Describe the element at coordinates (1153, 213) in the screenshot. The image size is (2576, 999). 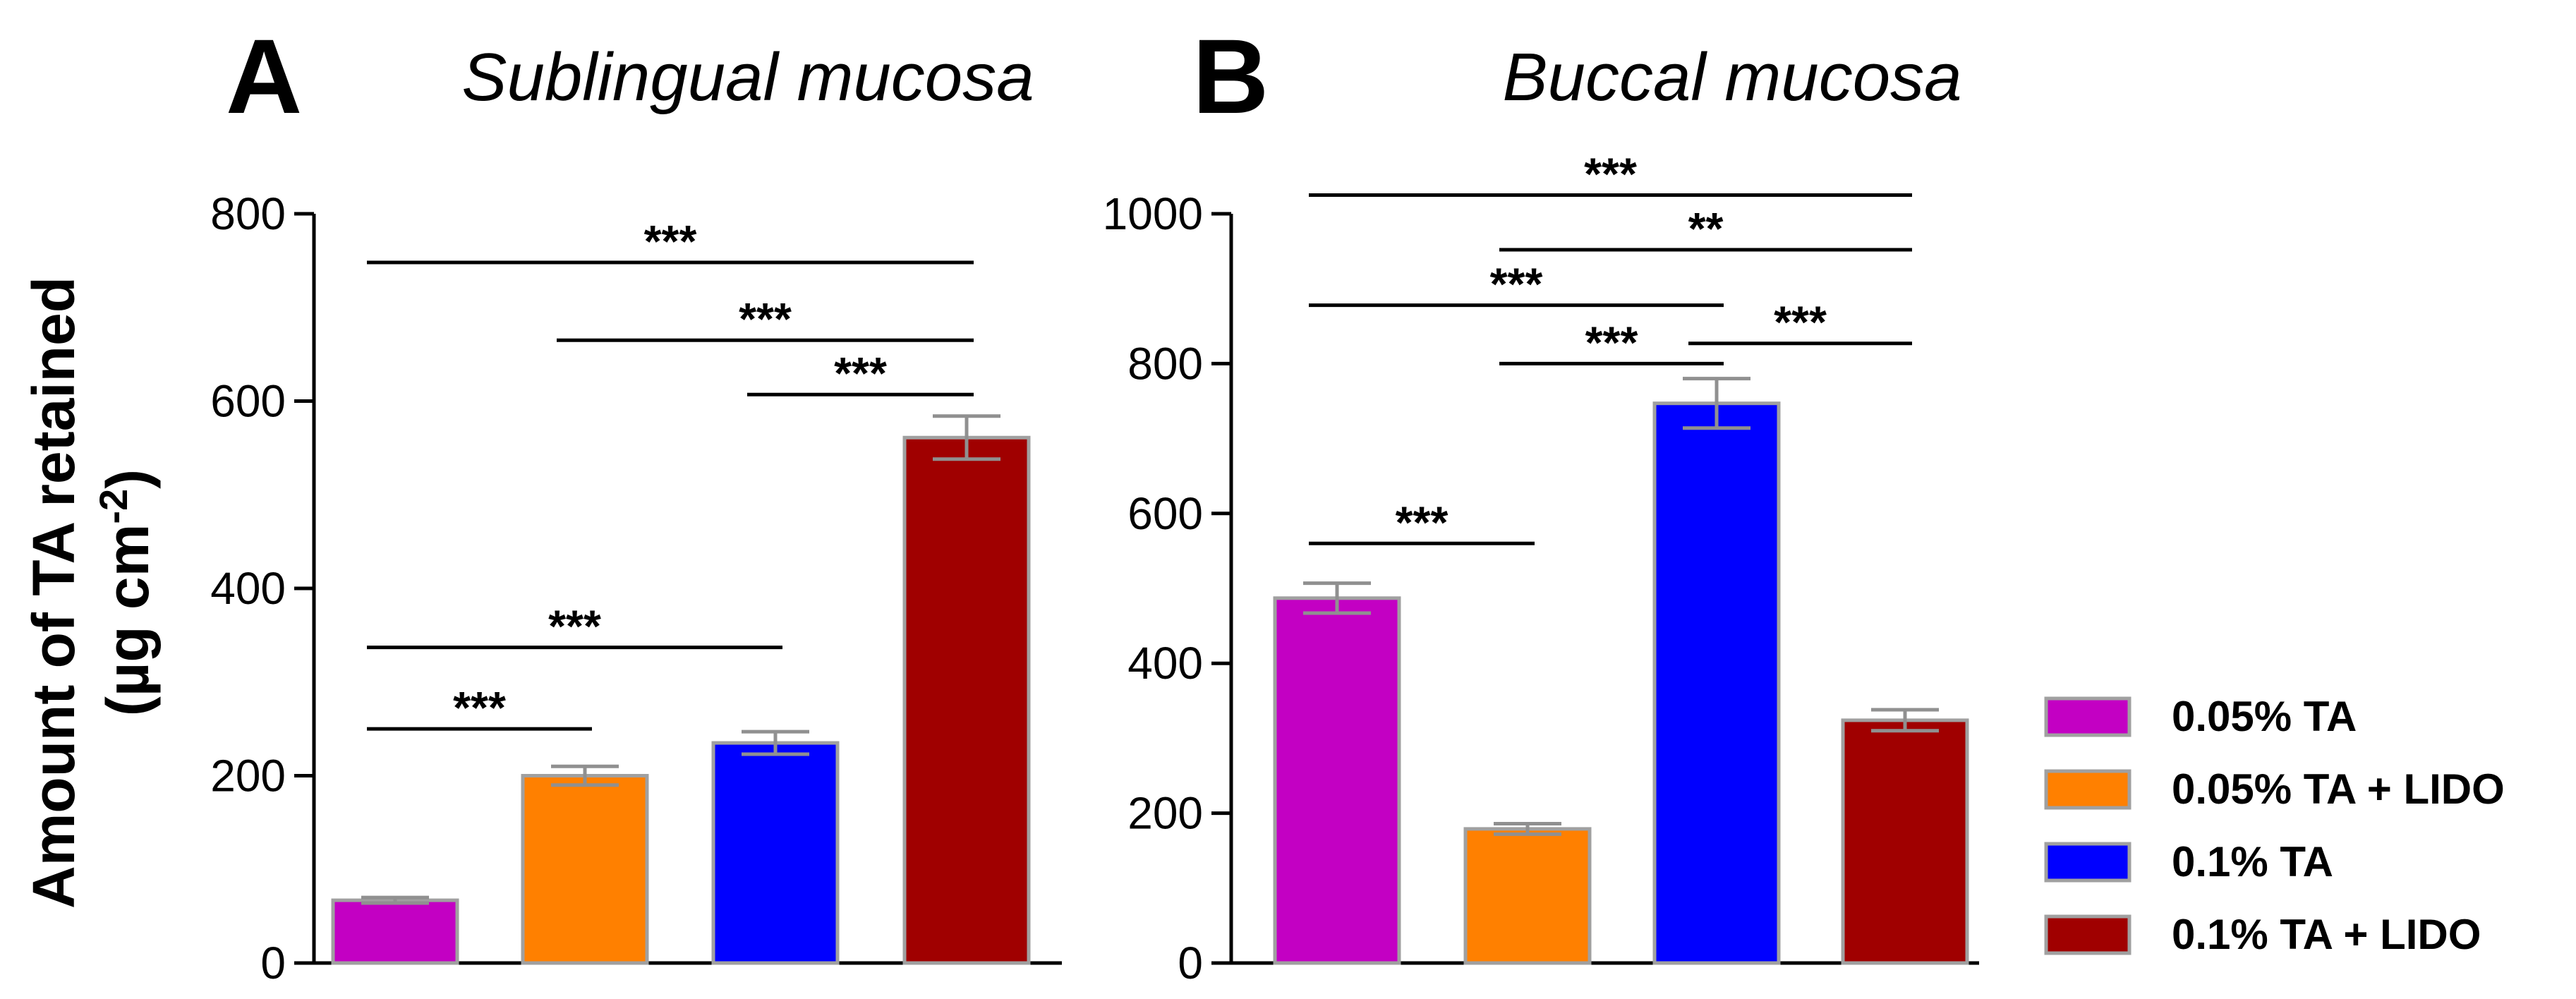
I see `y-tick-label: 1000` at that location.